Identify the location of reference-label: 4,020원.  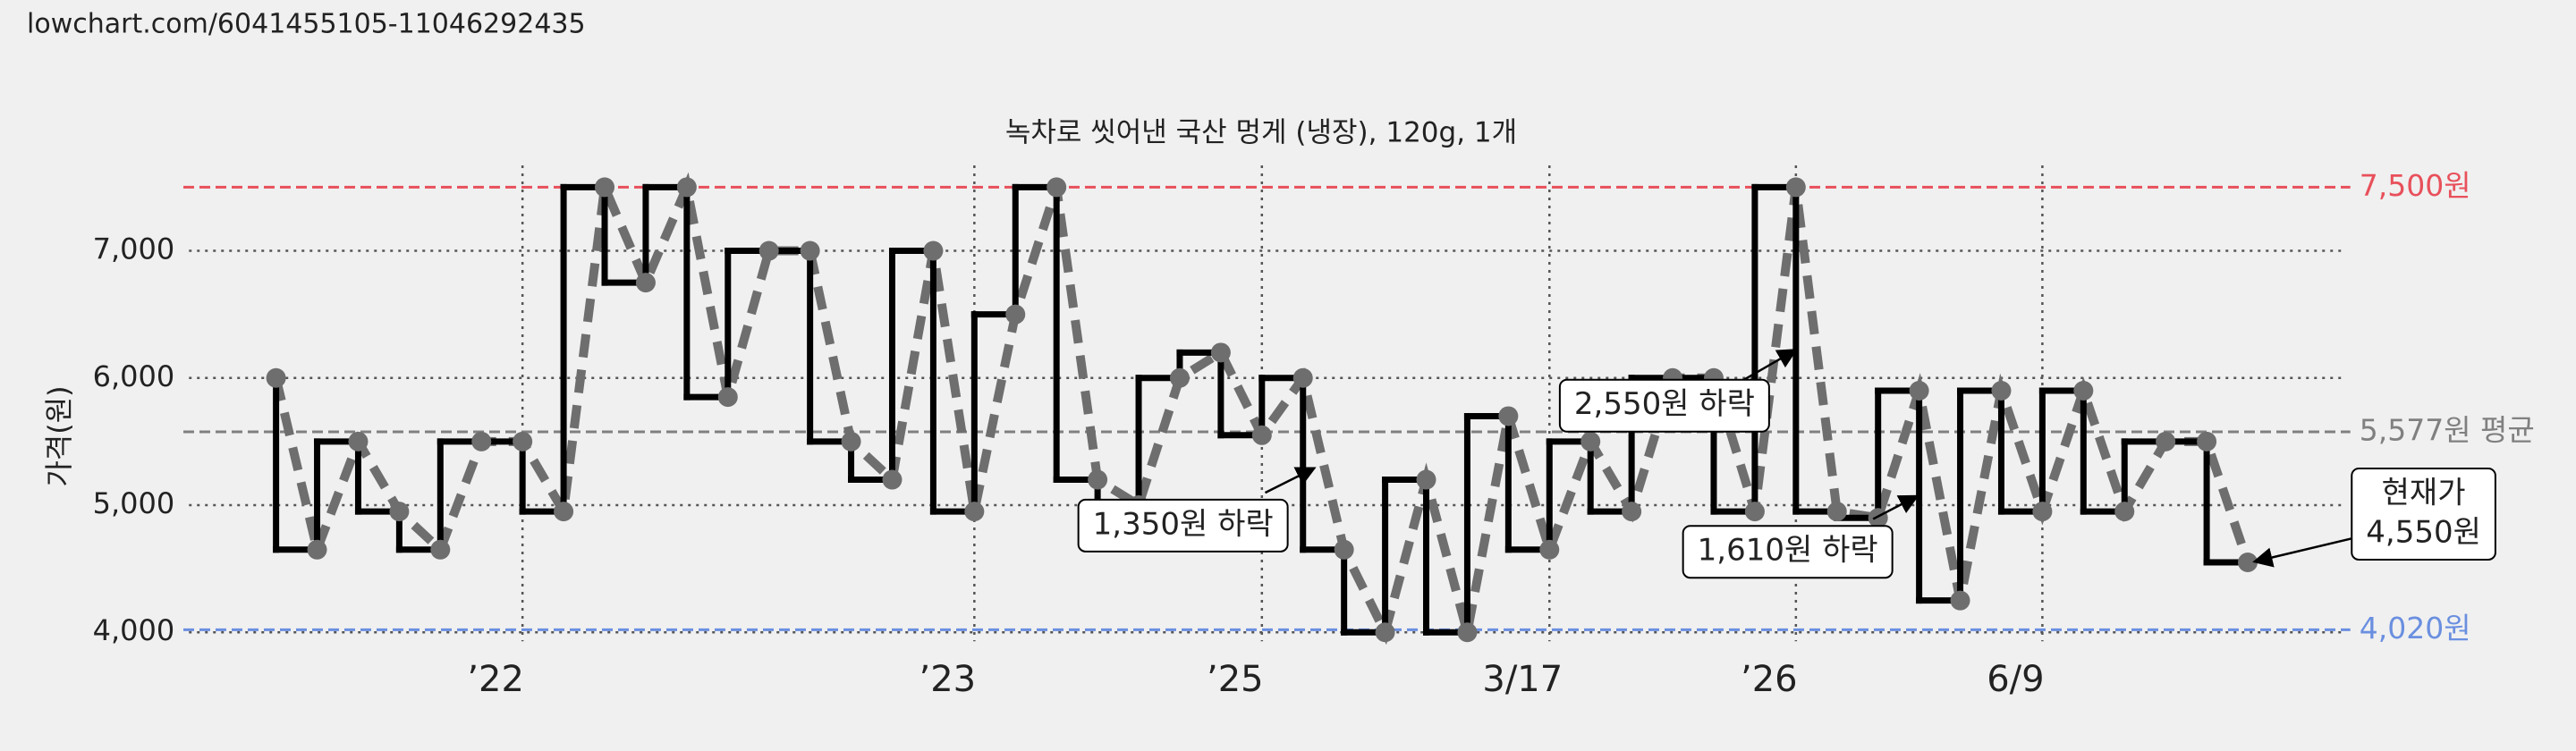
(2415, 628).